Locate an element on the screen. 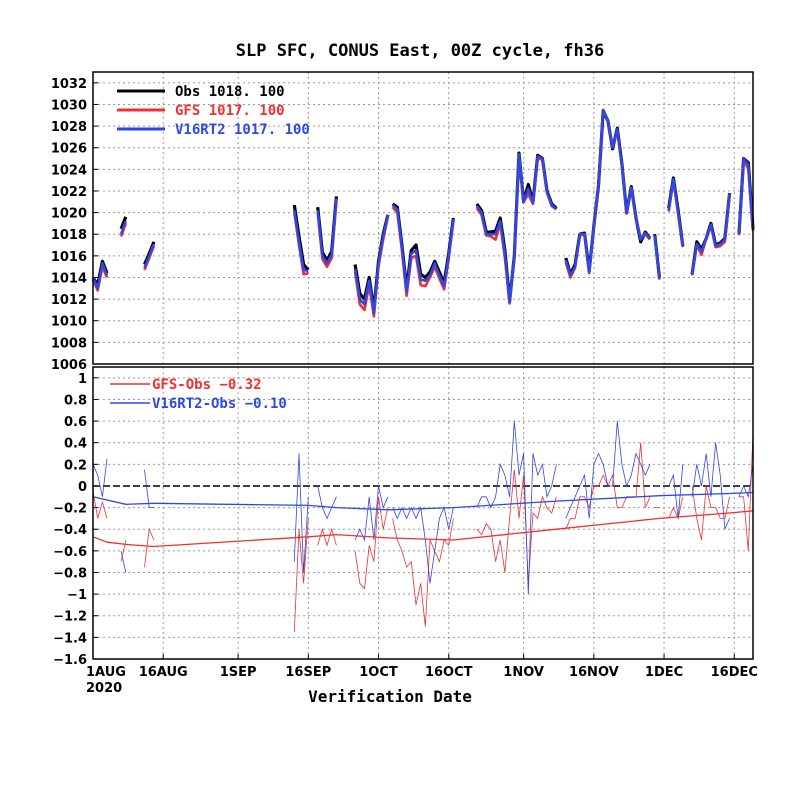  bottom-y-tick-label: 0.6 is located at coordinates (75, 422).